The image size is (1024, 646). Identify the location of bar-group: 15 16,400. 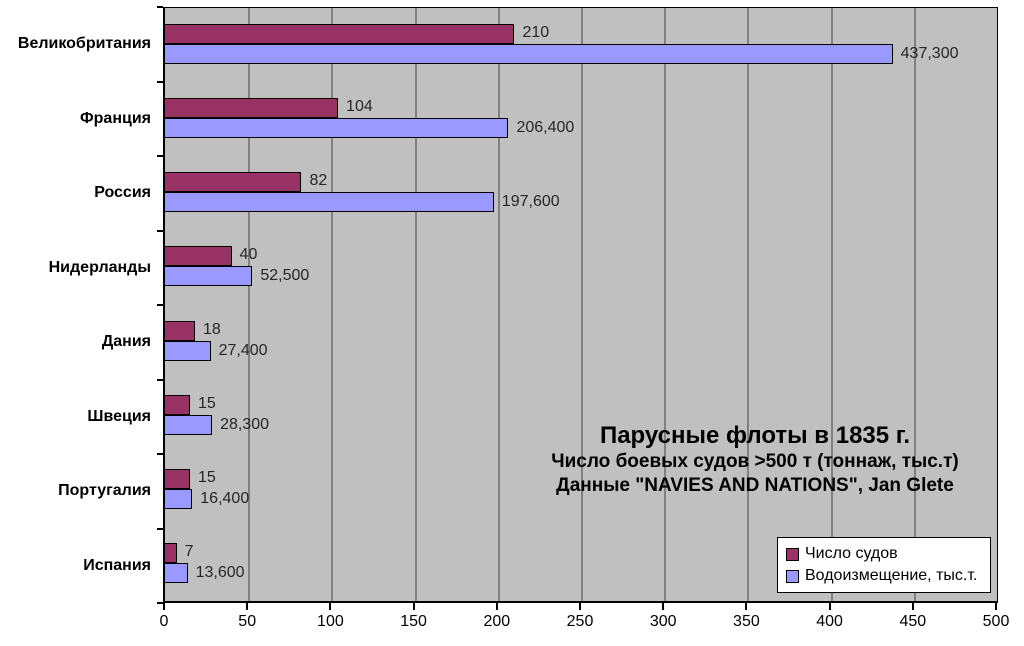
(581, 490).